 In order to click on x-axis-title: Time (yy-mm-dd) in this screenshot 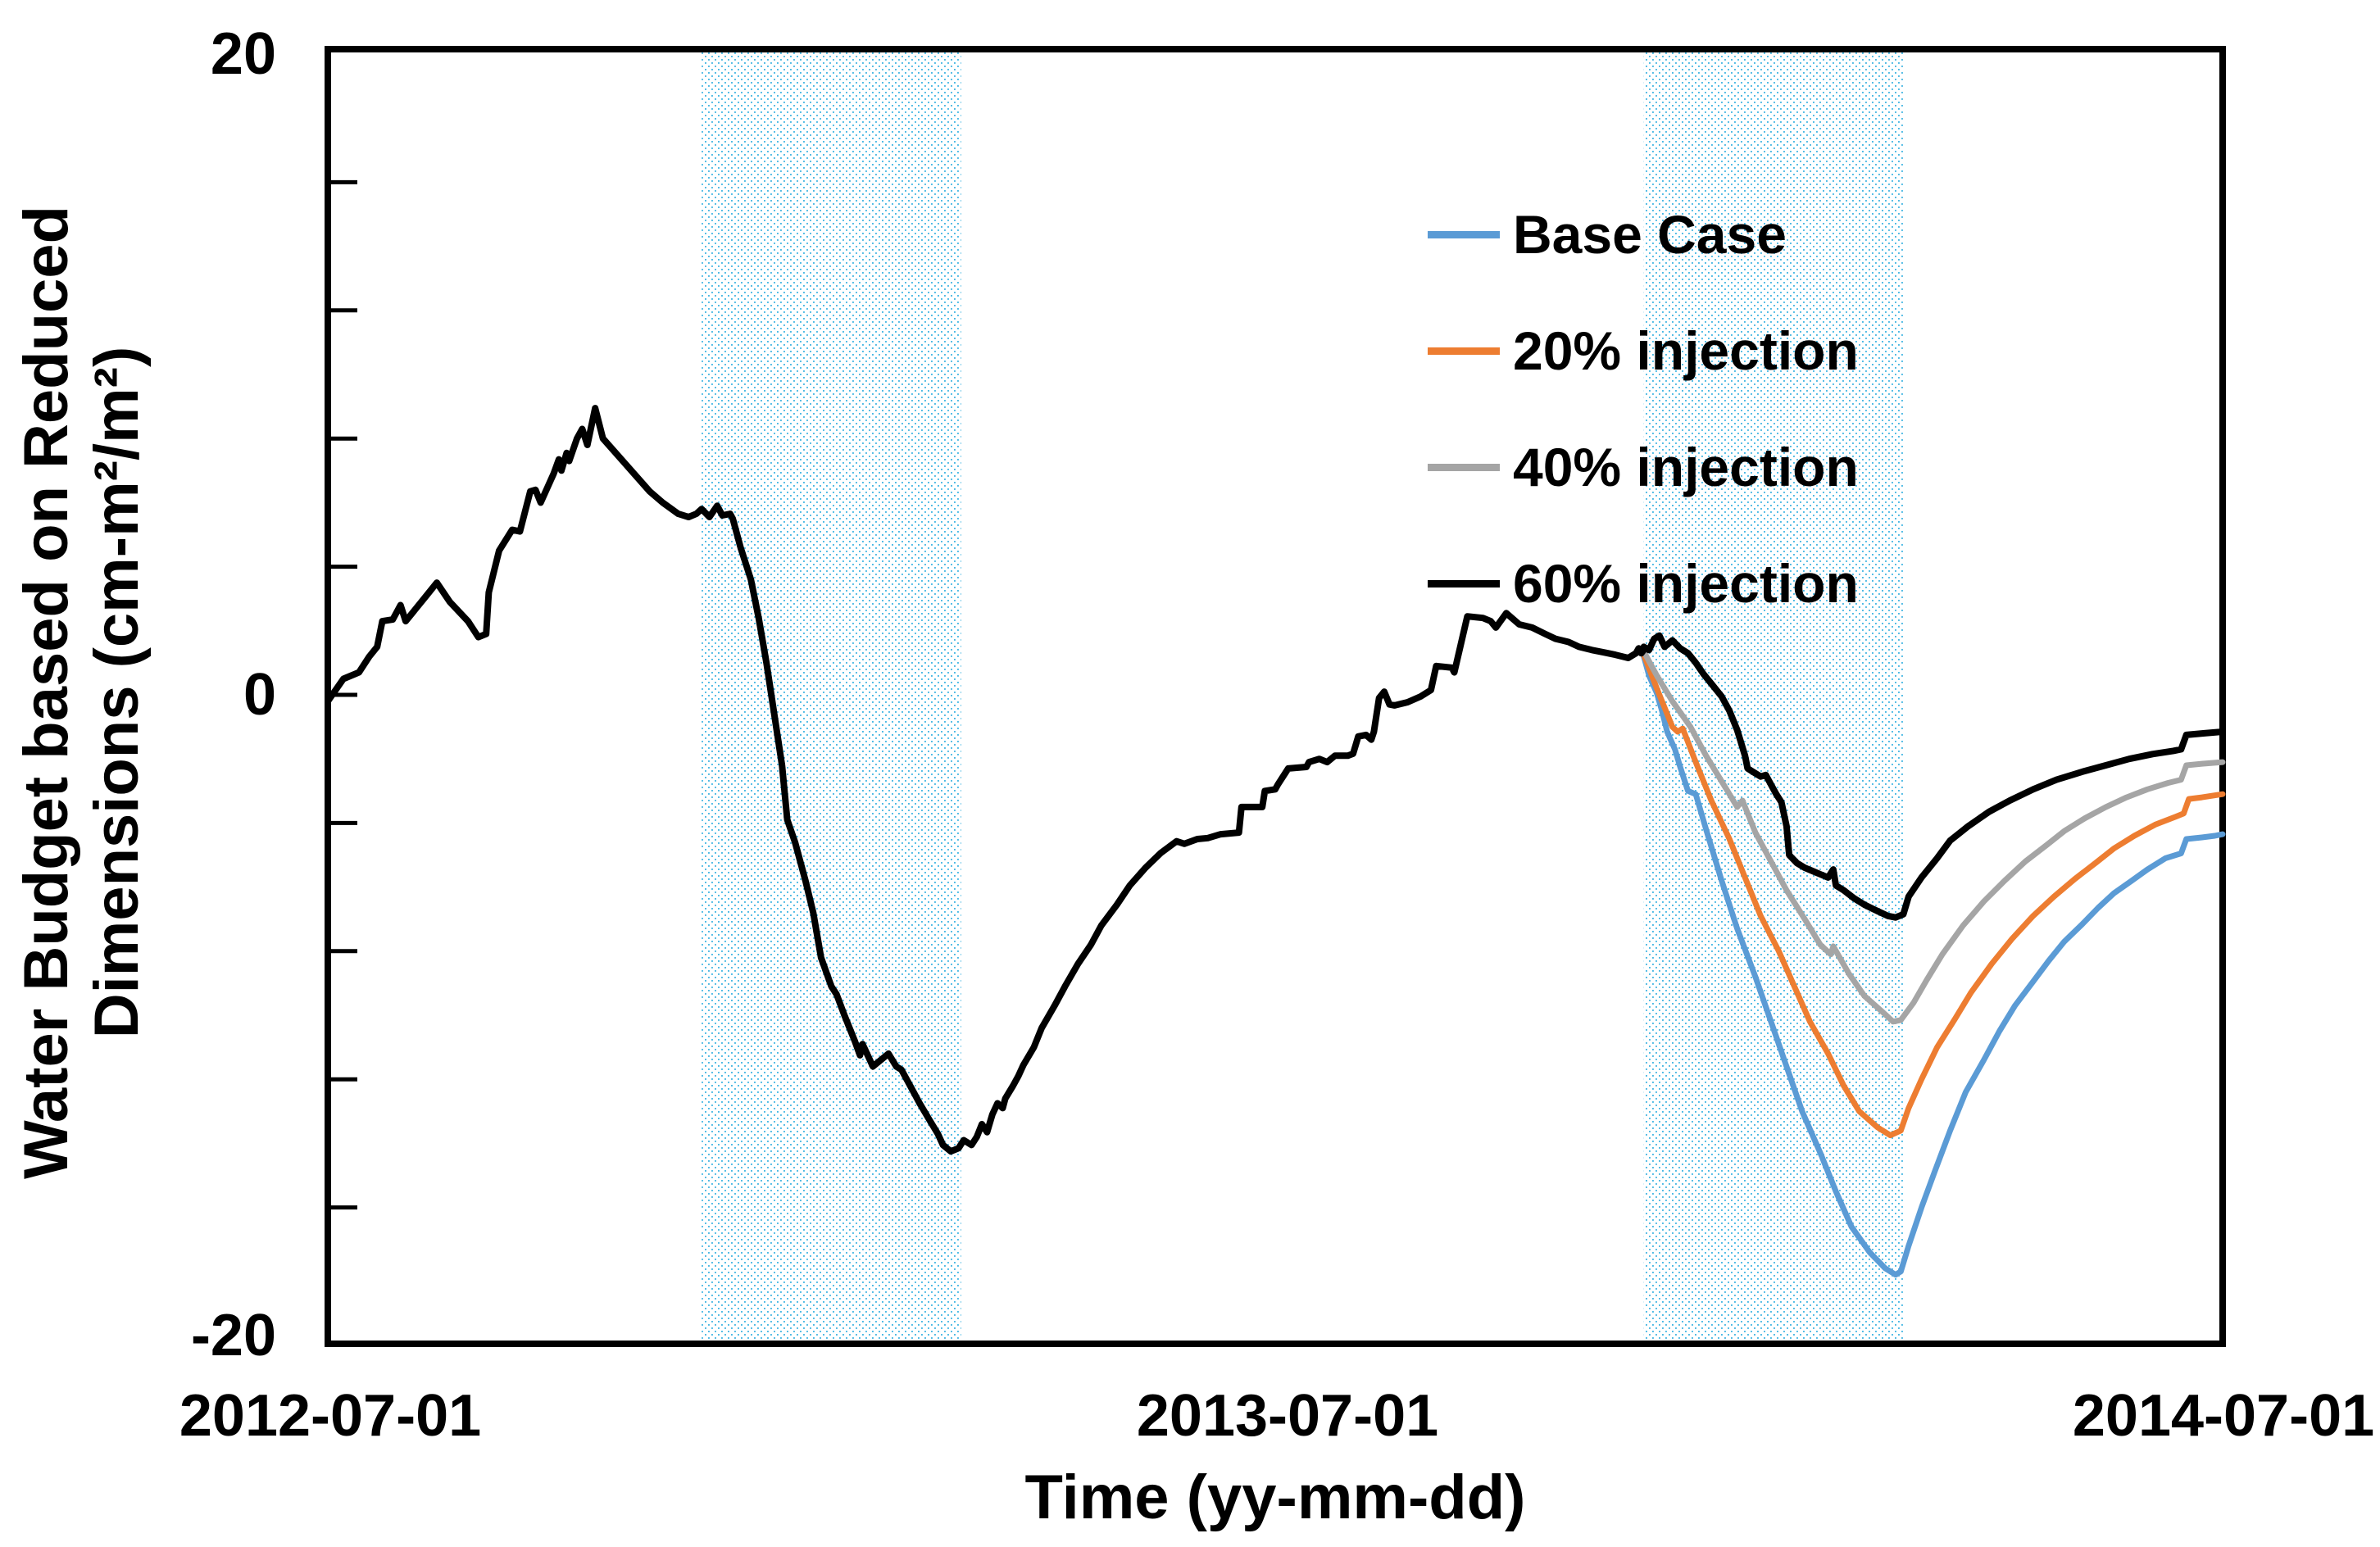, I will do `click(1275, 1497)`.